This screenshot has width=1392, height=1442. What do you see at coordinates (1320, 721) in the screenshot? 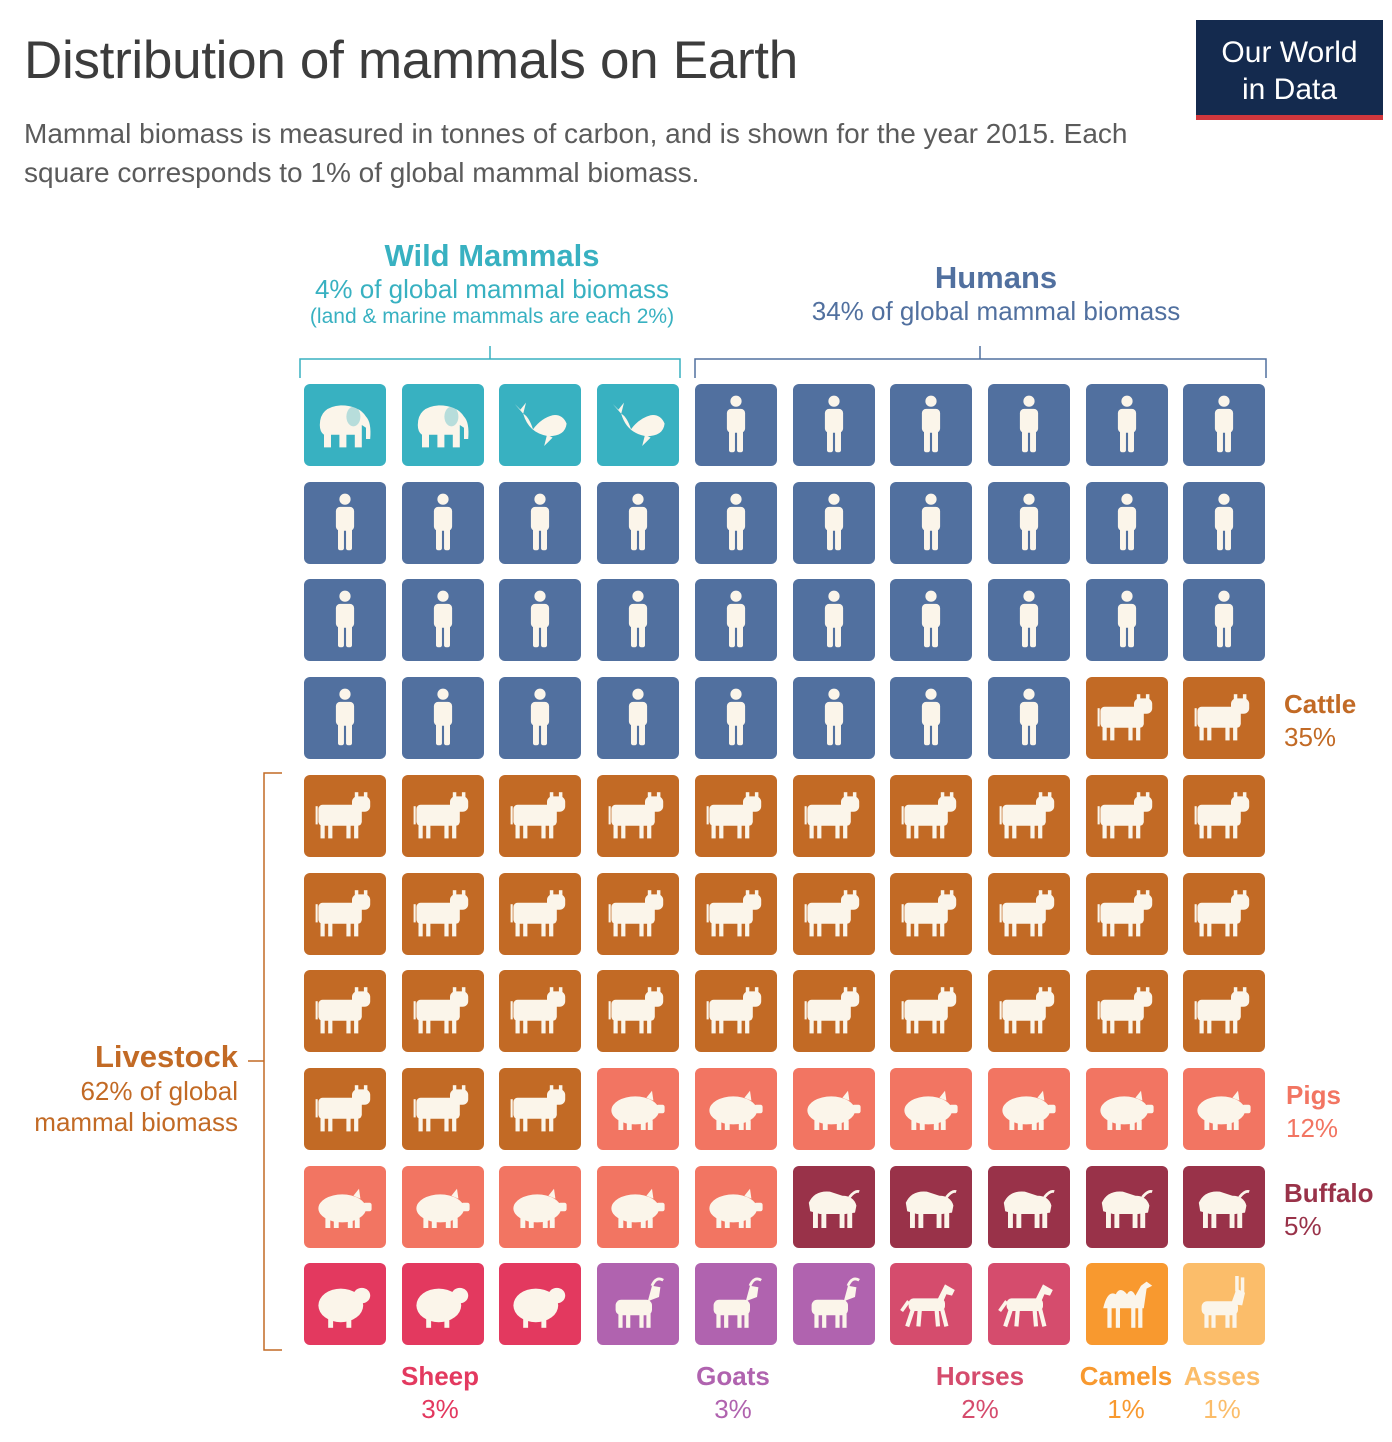
I see `cattle-label: Cattle 35%` at bounding box center [1320, 721].